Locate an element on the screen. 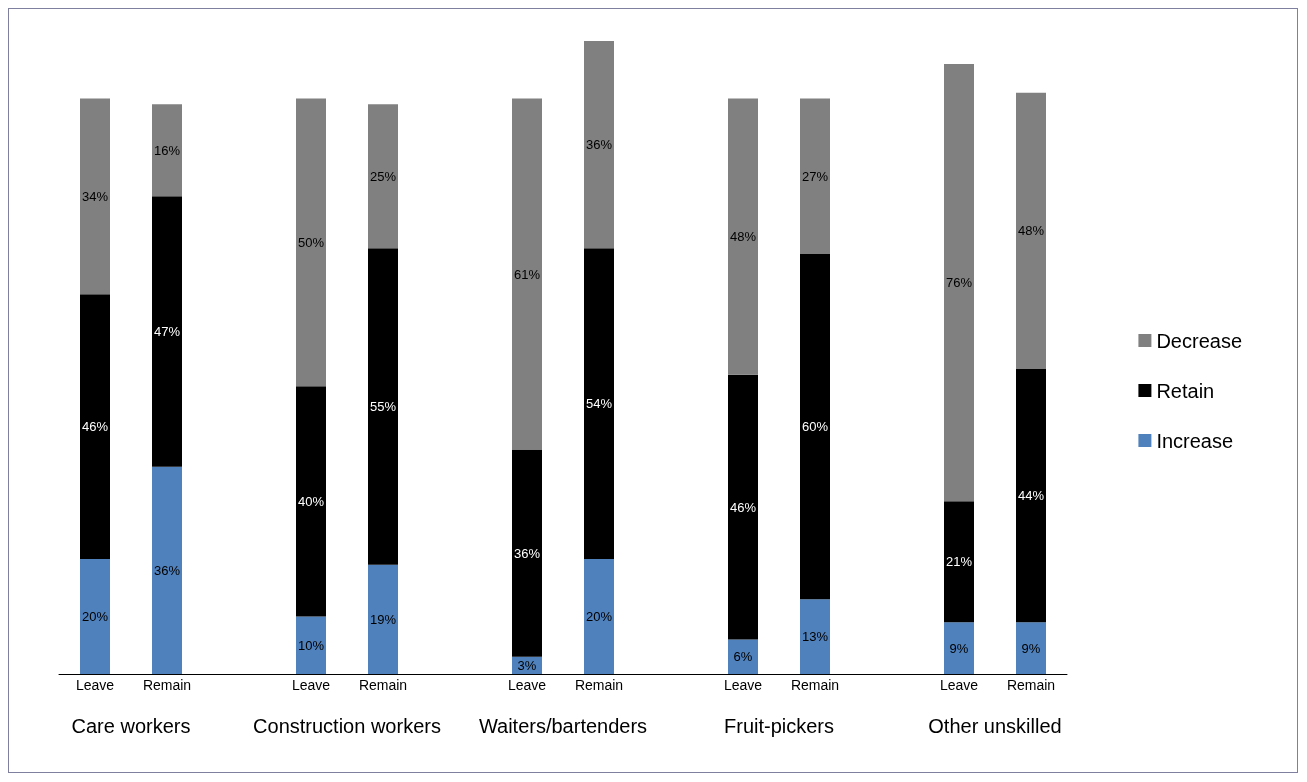 The height and width of the screenshot is (782, 1307). legend-label: Increase is located at coordinates (1195, 440).